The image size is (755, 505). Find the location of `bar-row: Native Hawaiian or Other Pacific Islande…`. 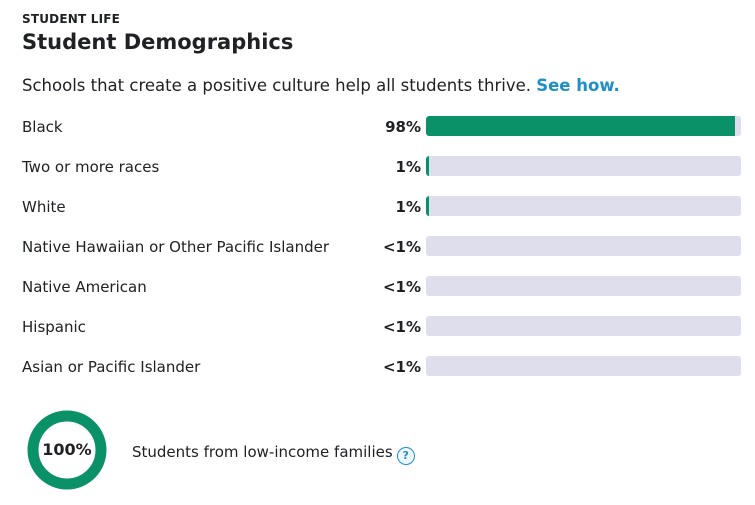

bar-row: Native Hawaiian or Other Pacific Islande… is located at coordinates (377, 250).